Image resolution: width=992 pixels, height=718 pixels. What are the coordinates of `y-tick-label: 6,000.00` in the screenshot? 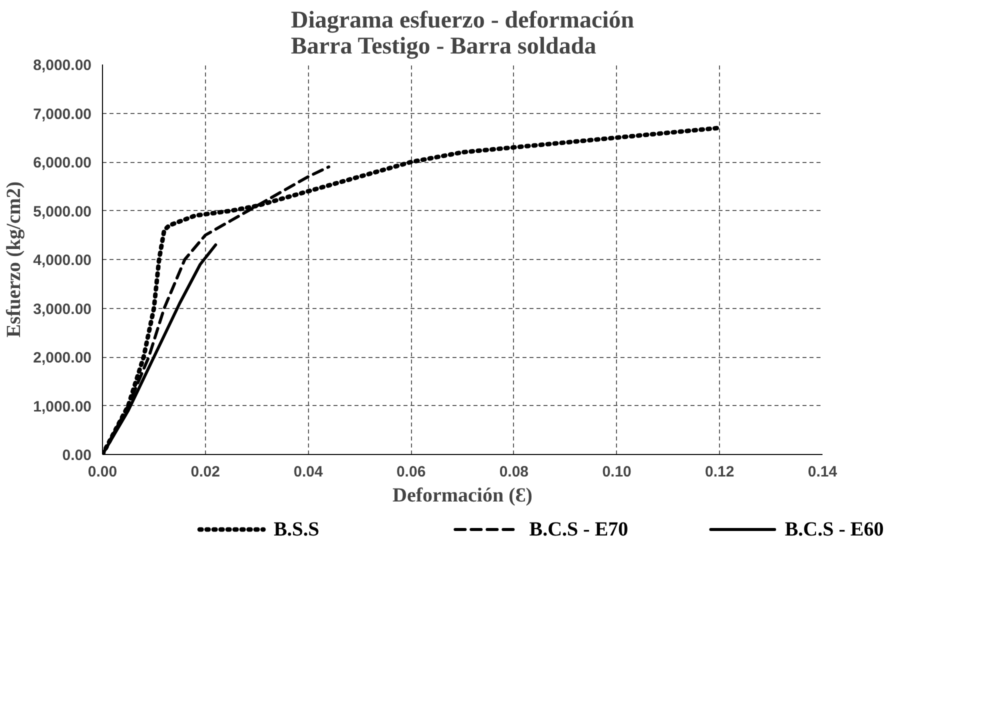 It's located at (62, 163).